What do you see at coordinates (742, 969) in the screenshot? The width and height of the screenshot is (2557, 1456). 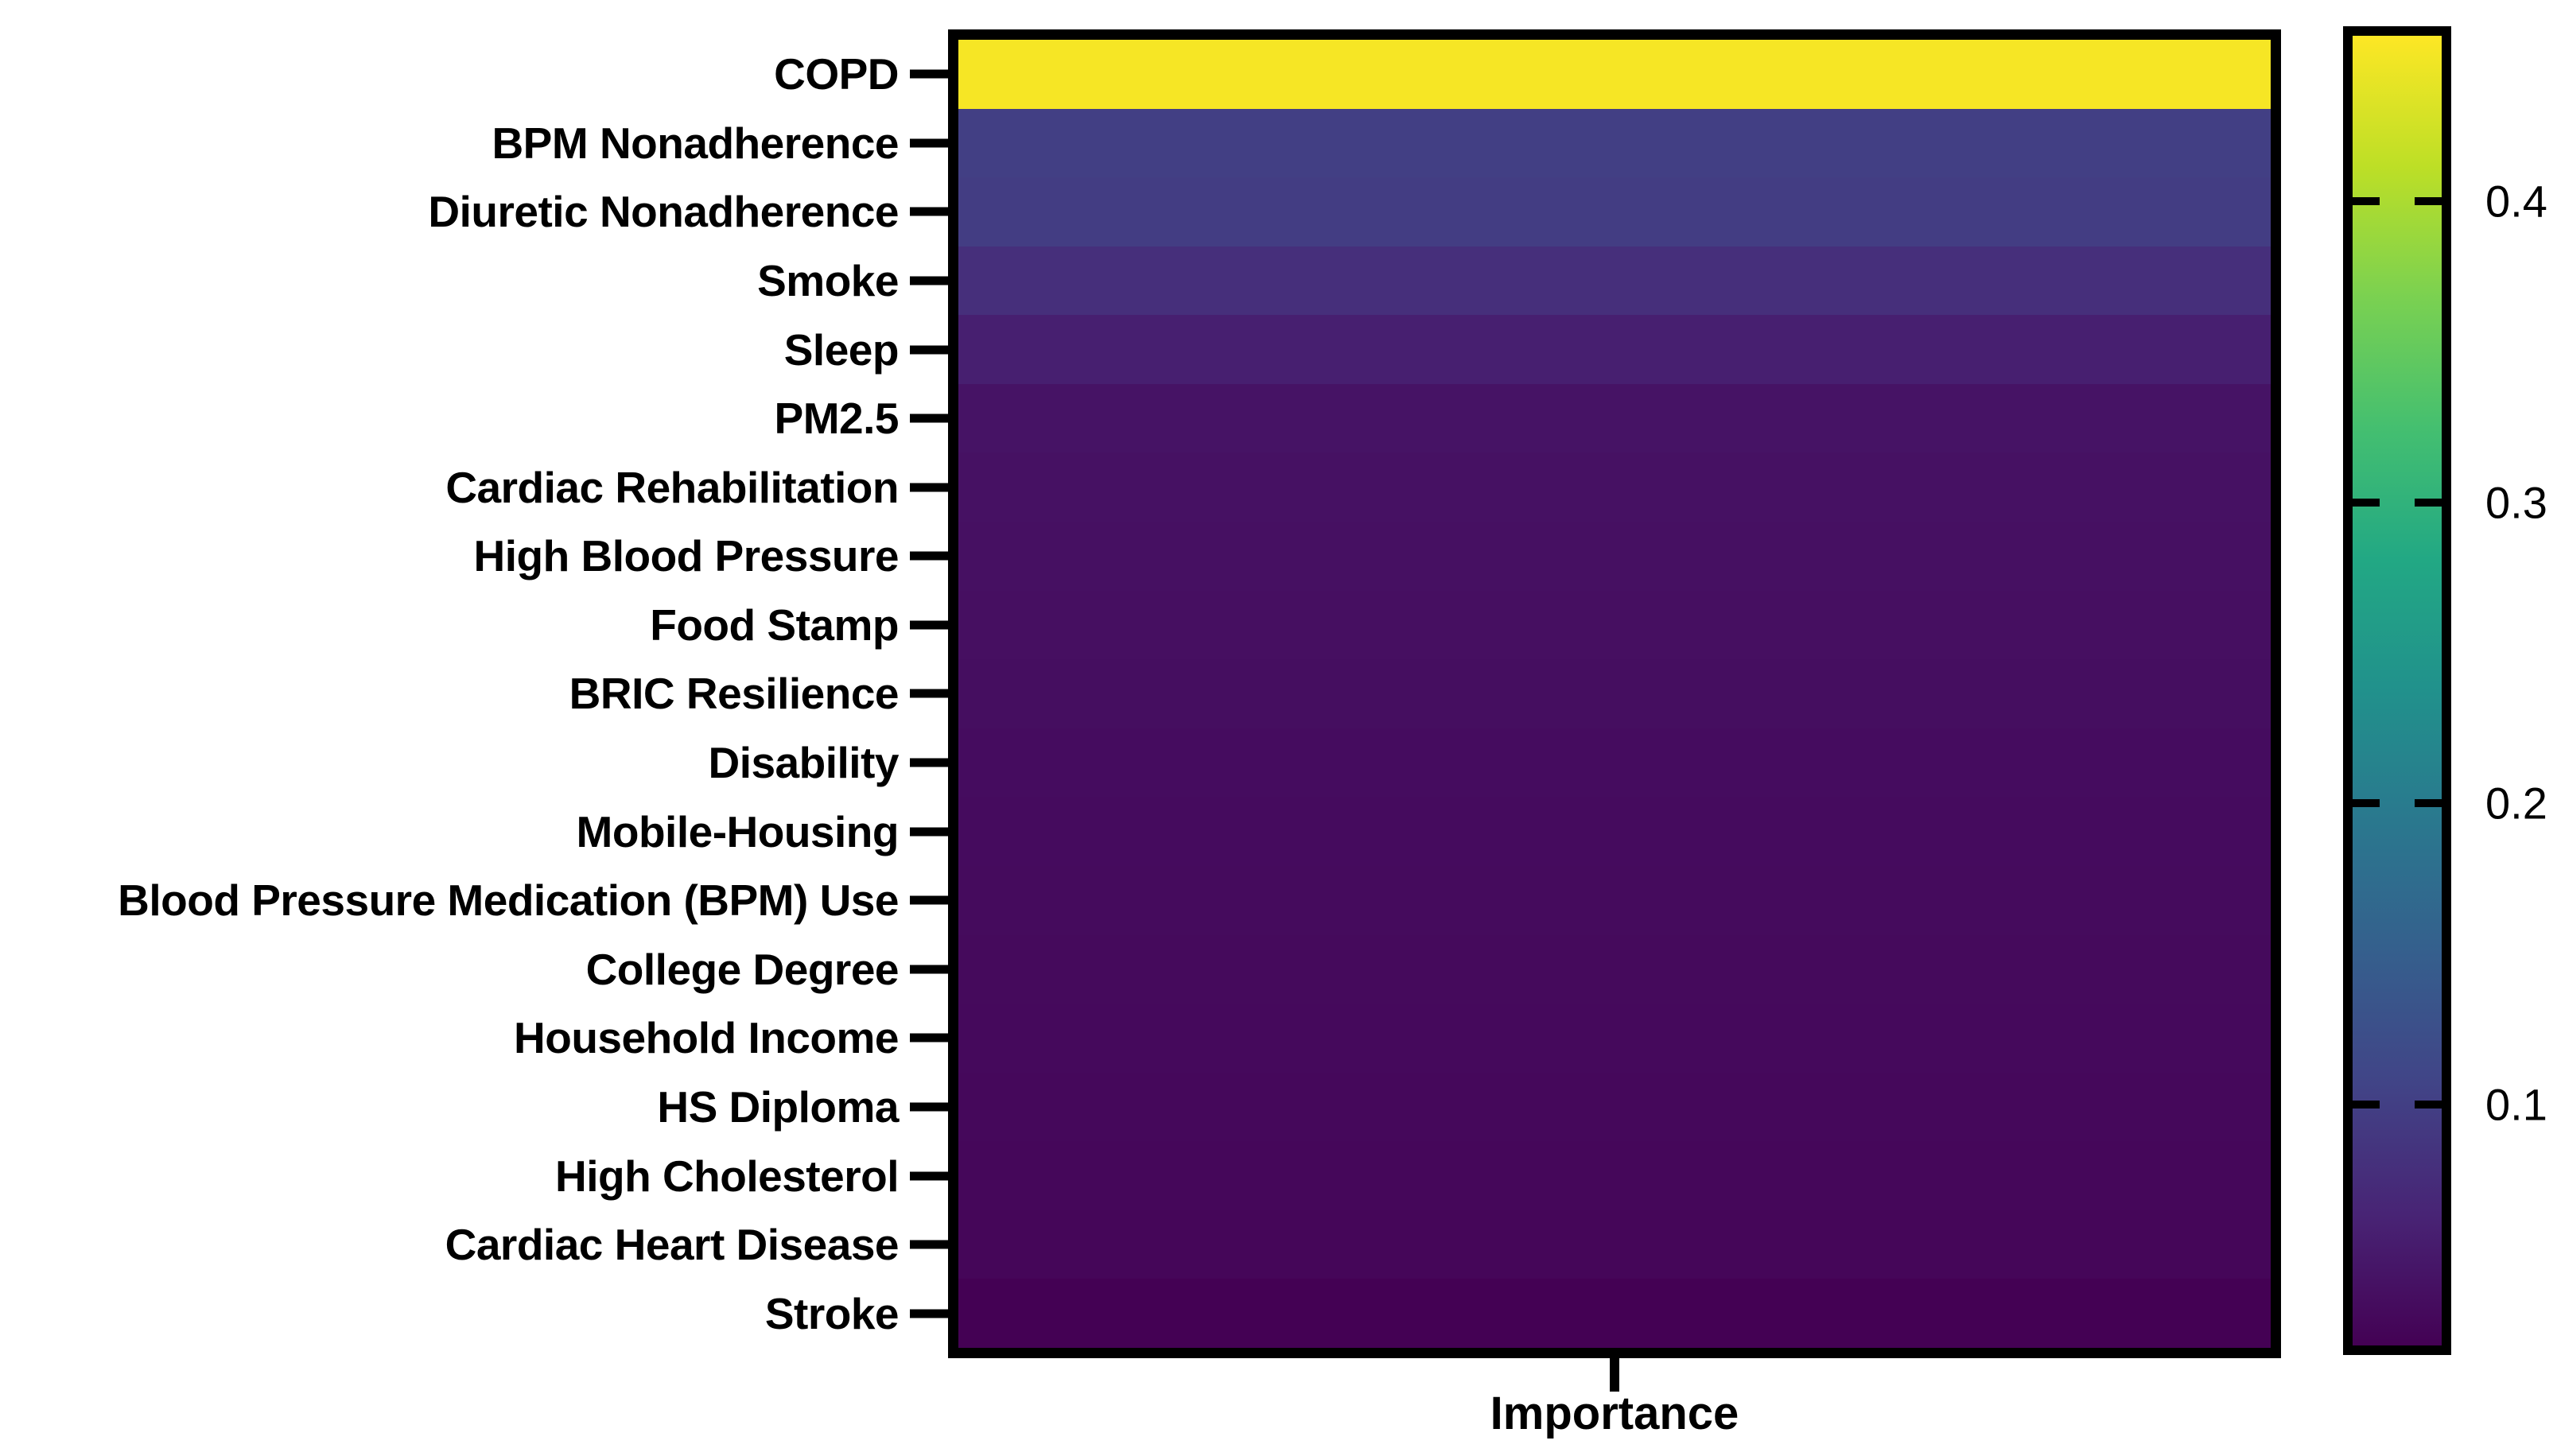 I see `y-axis-label: College Degree` at bounding box center [742, 969].